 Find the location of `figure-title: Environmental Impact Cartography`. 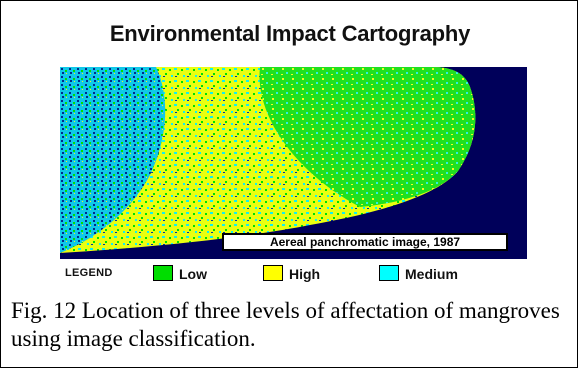

figure-title: Environmental Impact Cartography is located at coordinates (290, 33).